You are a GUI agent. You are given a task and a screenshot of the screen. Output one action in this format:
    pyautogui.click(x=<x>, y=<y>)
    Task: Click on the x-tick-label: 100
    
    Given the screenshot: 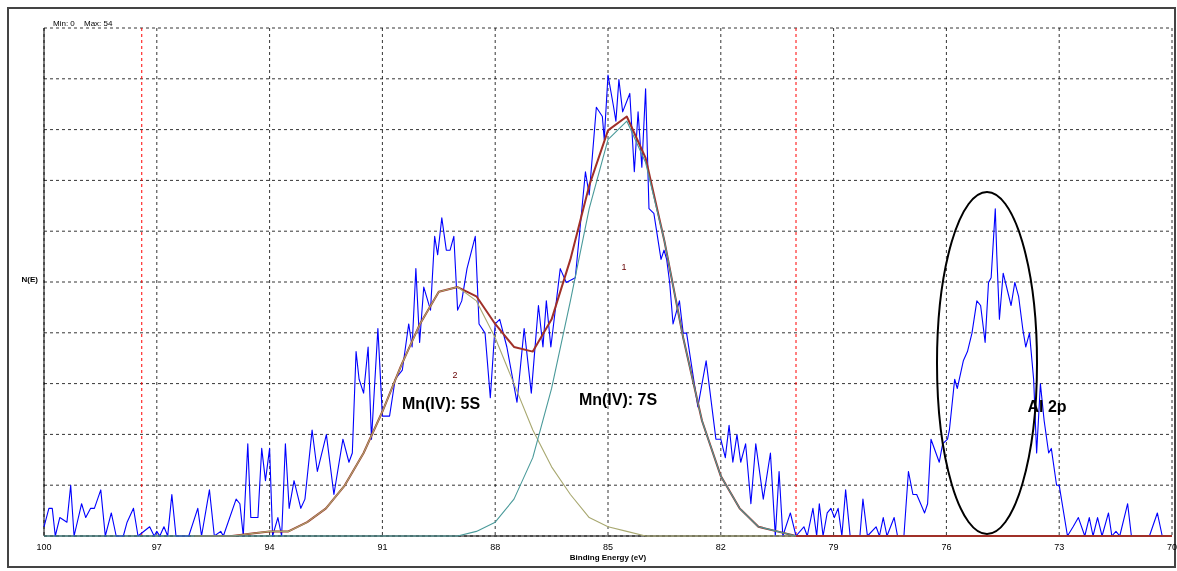 What is the action you would take?
    pyautogui.click(x=44, y=547)
    